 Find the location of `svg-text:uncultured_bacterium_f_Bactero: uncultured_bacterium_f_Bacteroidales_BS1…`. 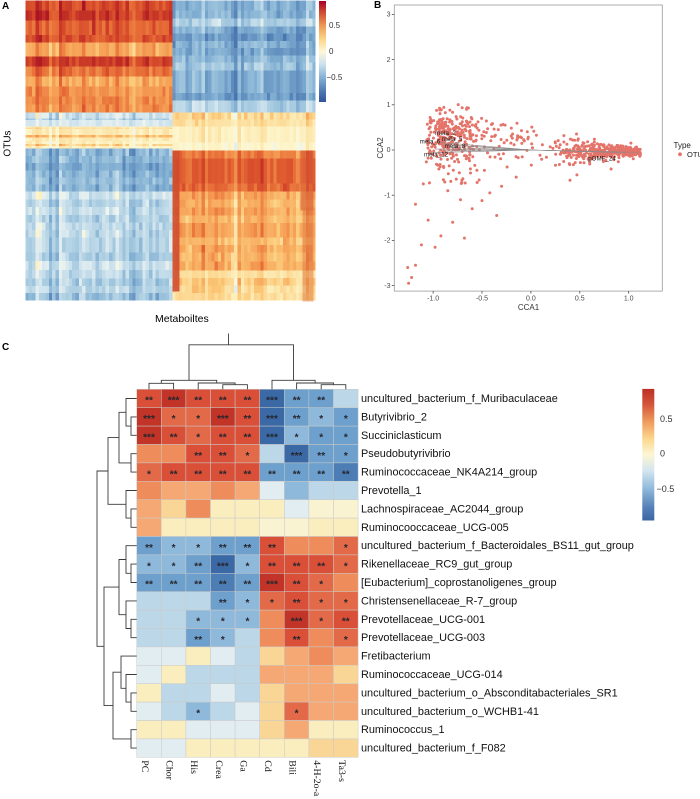

svg-text:uncultured_bacterium_f_Bactero: uncultured_bacterium_f_Bacteroidales_BS1… is located at coordinates (497, 546).